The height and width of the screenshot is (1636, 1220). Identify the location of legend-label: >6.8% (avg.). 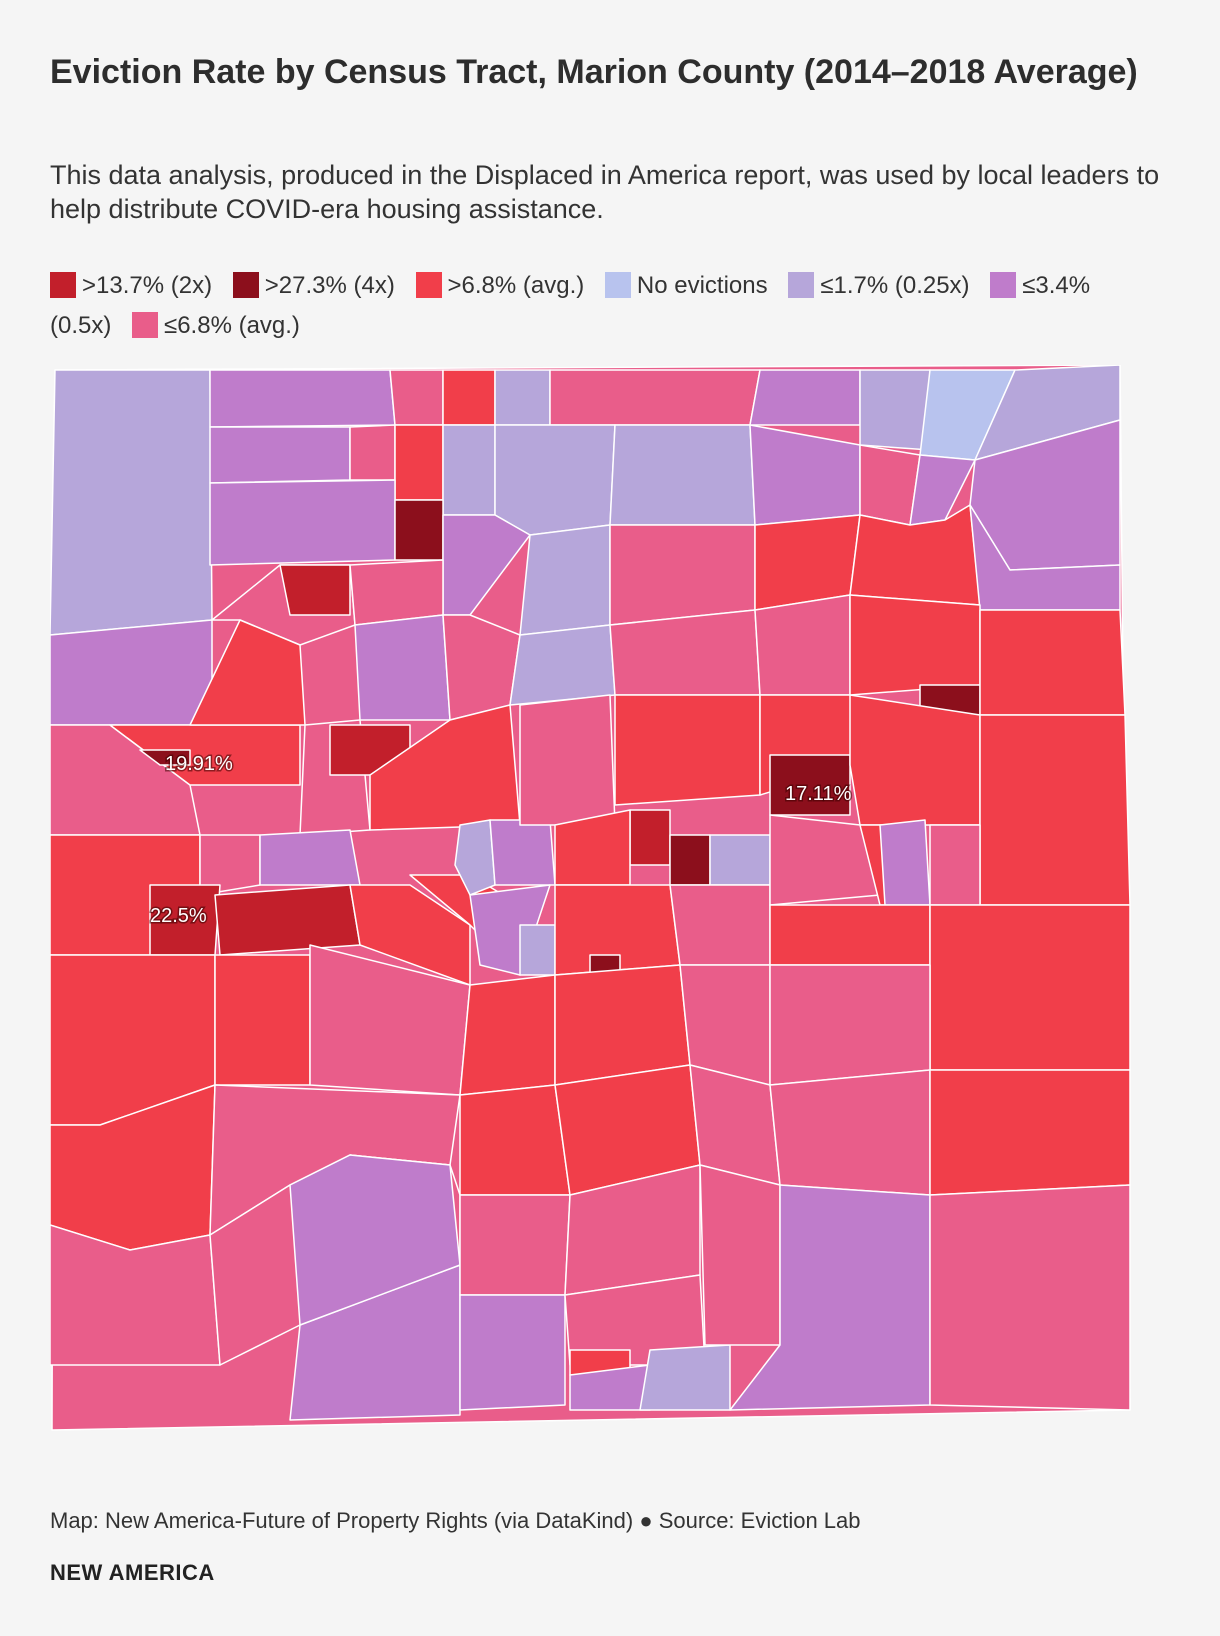
(516, 285).